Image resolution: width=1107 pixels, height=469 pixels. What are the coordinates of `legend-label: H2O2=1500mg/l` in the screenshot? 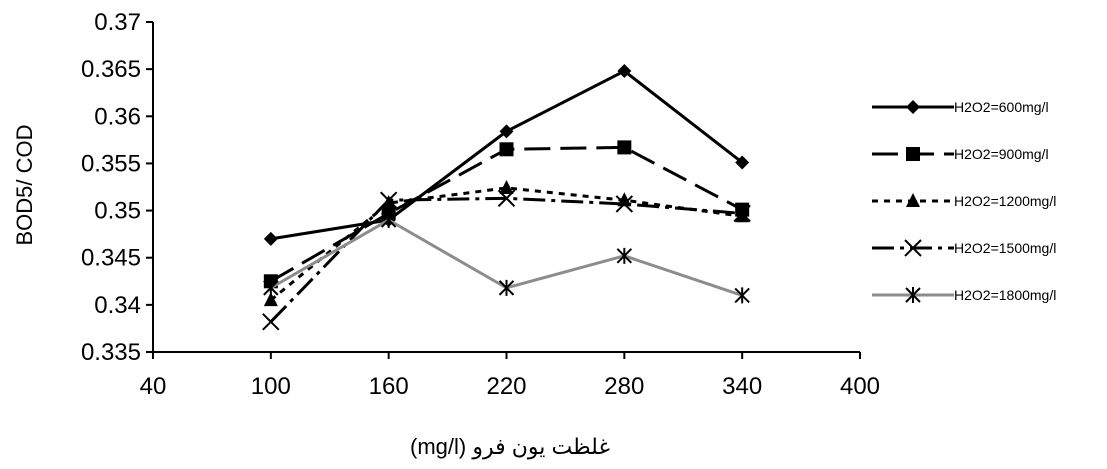 It's located at (1005, 248).